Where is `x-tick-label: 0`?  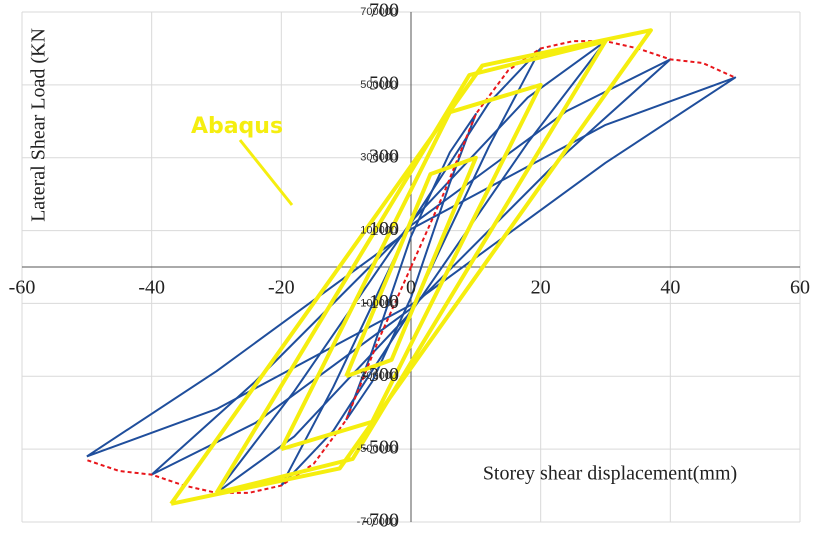
x-tick-label: 0 is located at coordinates (411, 288).